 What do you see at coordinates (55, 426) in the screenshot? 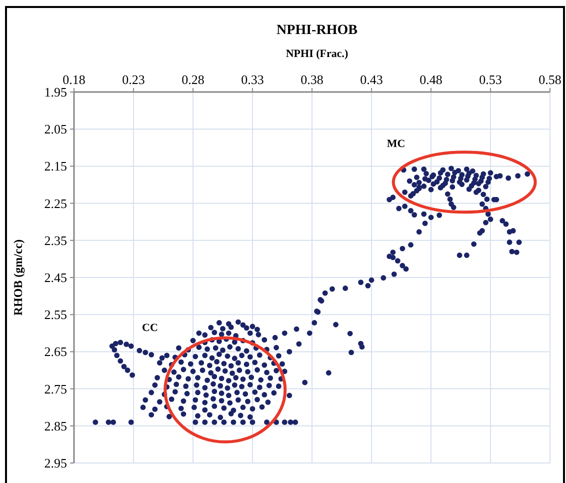
I see `y-tick-label: 2.85` at bounding box center [55, 426].